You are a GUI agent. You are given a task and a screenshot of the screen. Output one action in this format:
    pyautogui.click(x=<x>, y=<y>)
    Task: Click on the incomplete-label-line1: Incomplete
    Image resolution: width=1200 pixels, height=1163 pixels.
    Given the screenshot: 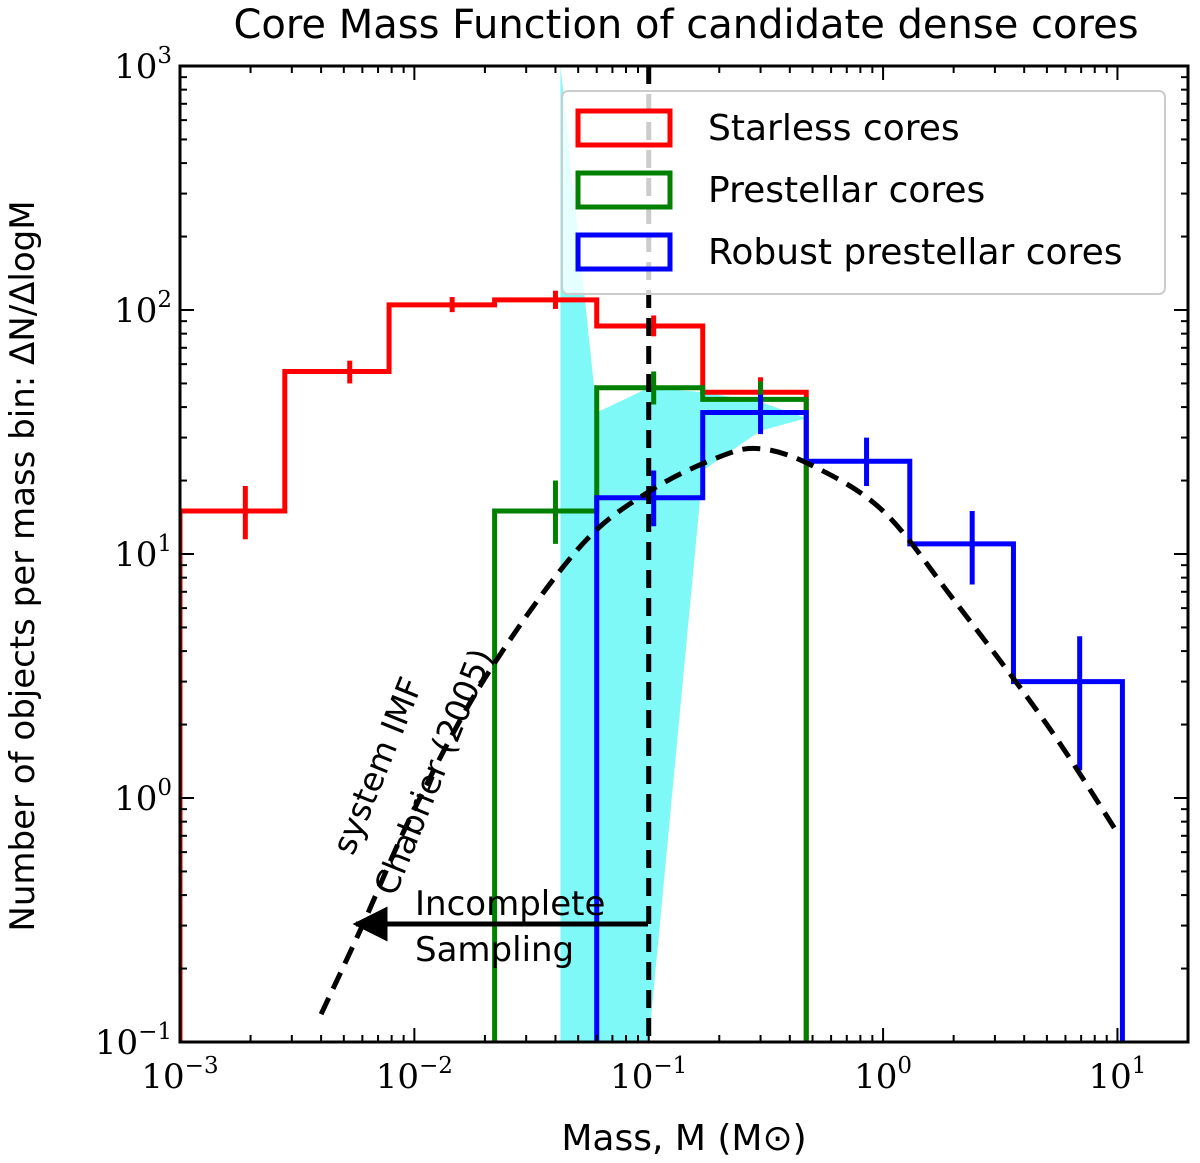 What is the action you would take?
    pyautogui.click(x=510, y=904)
    